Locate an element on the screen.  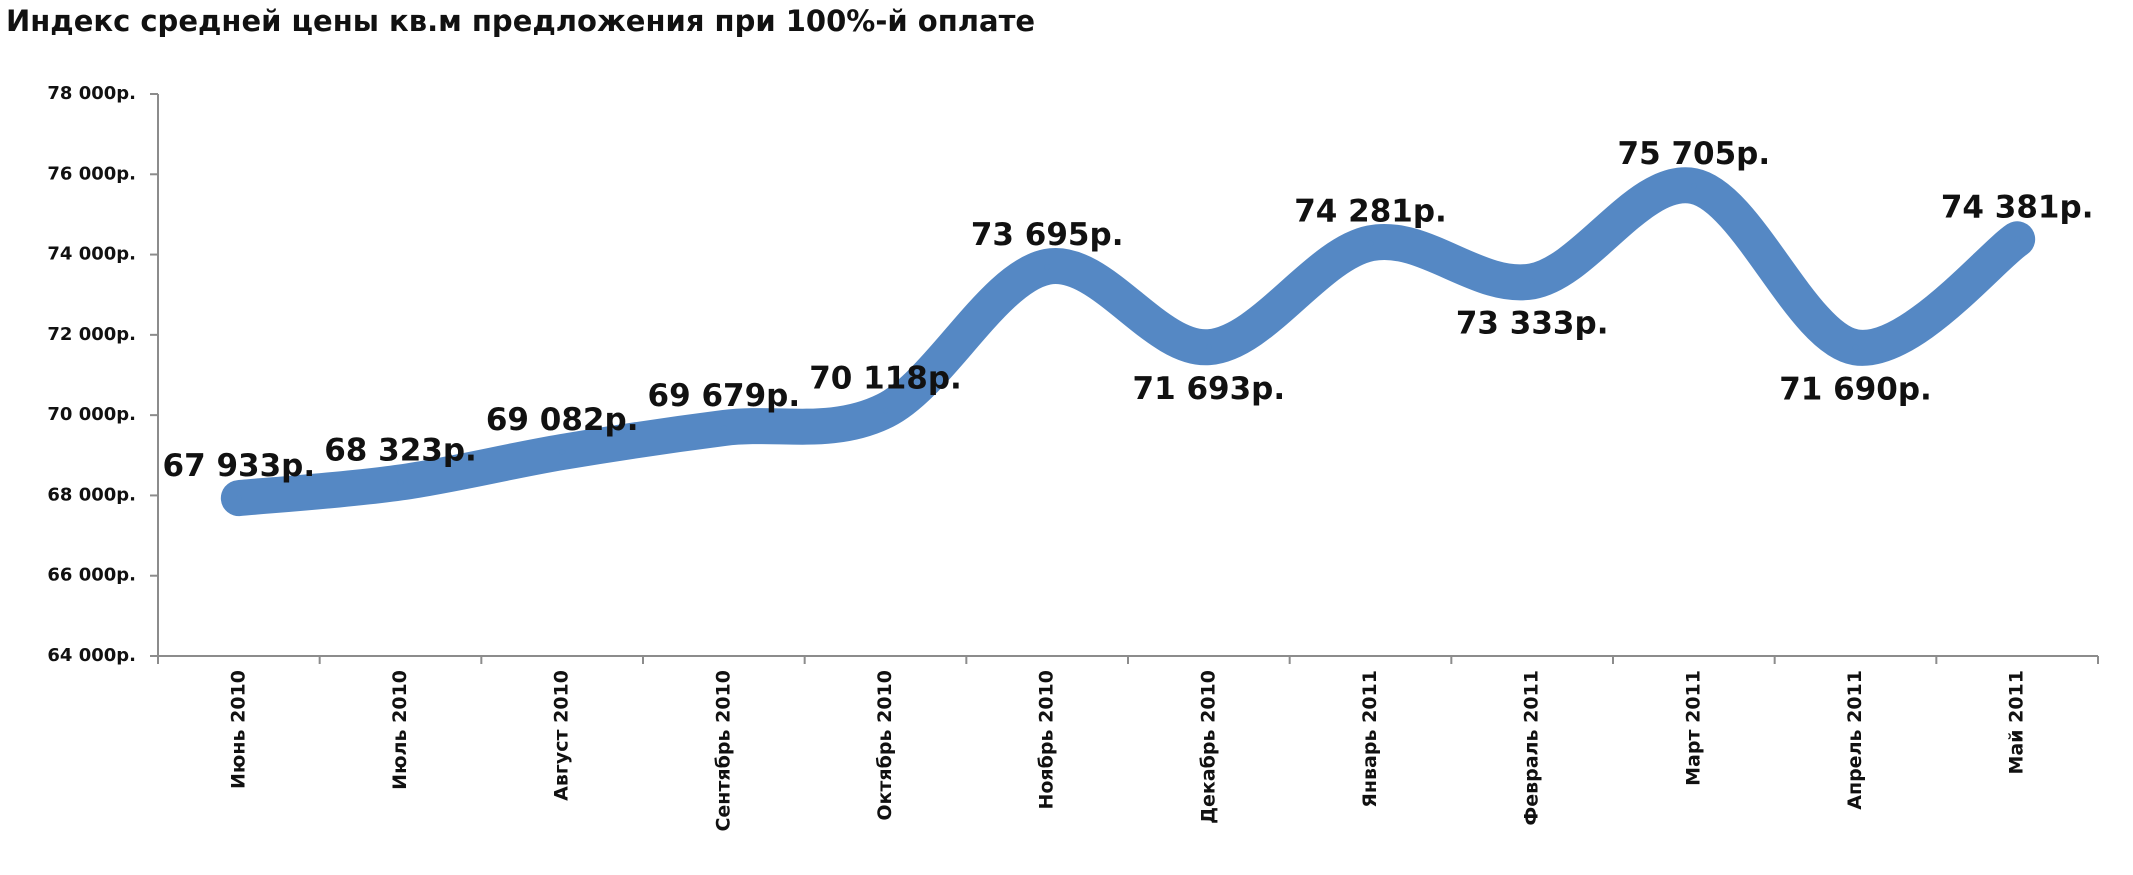
x-tick-label: Октябрь 2010 is located at coordinates (885, 745).